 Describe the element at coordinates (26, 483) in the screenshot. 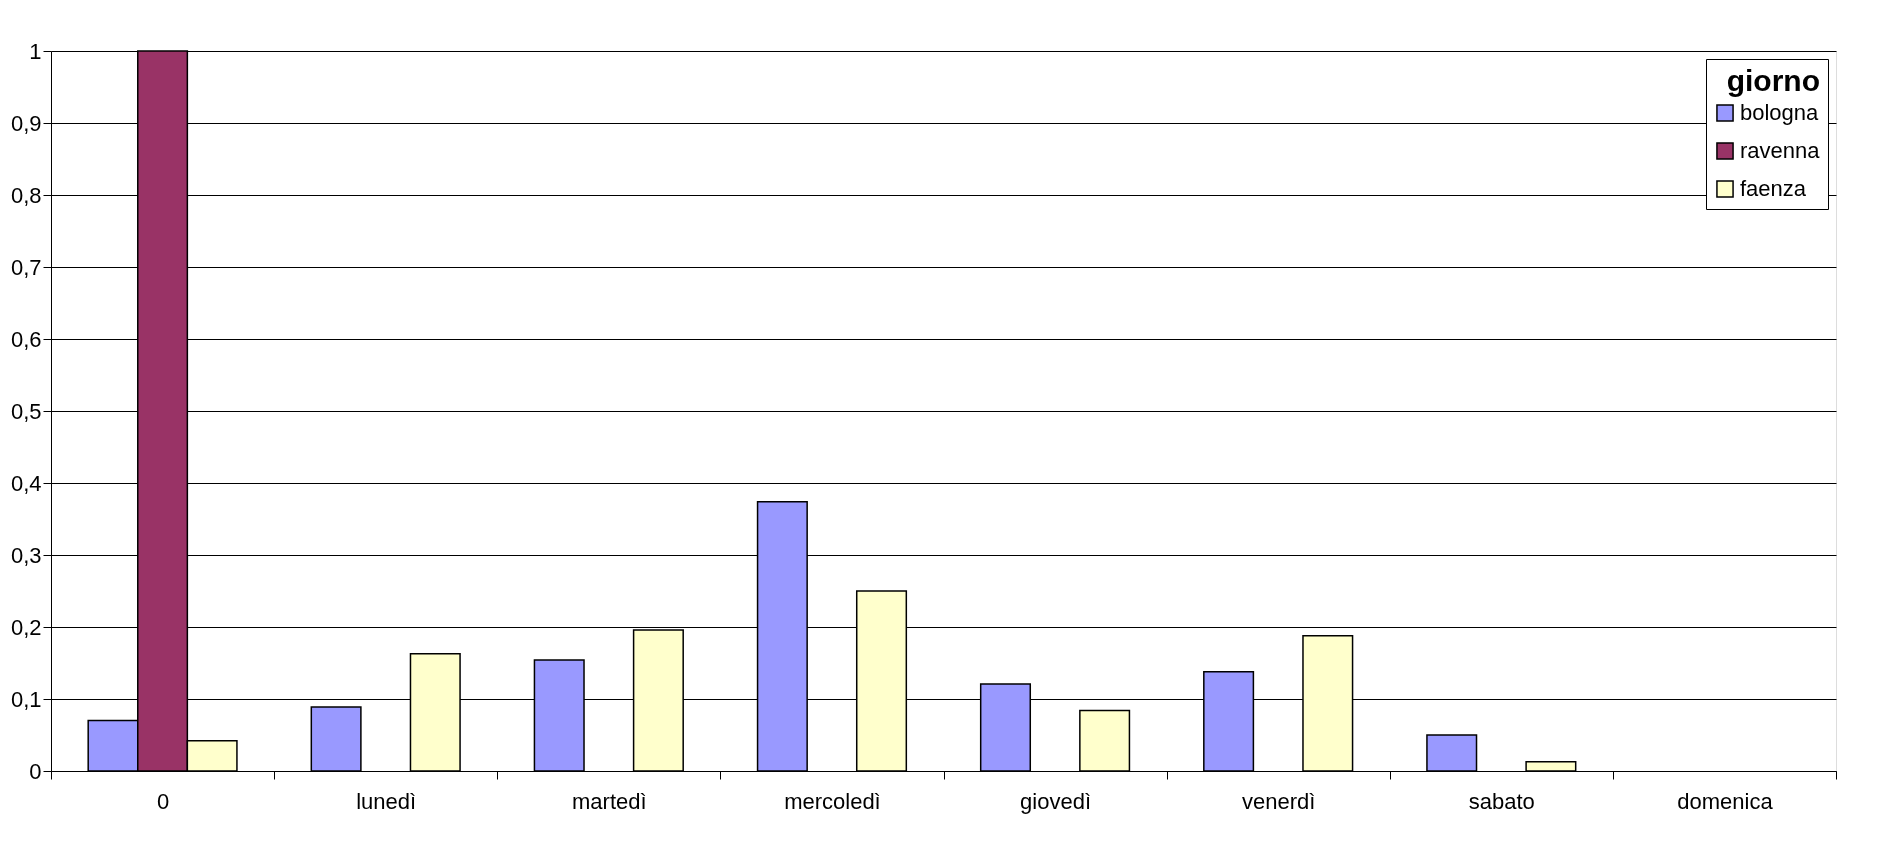

I see `y-tick-label: 0,4` at that location.